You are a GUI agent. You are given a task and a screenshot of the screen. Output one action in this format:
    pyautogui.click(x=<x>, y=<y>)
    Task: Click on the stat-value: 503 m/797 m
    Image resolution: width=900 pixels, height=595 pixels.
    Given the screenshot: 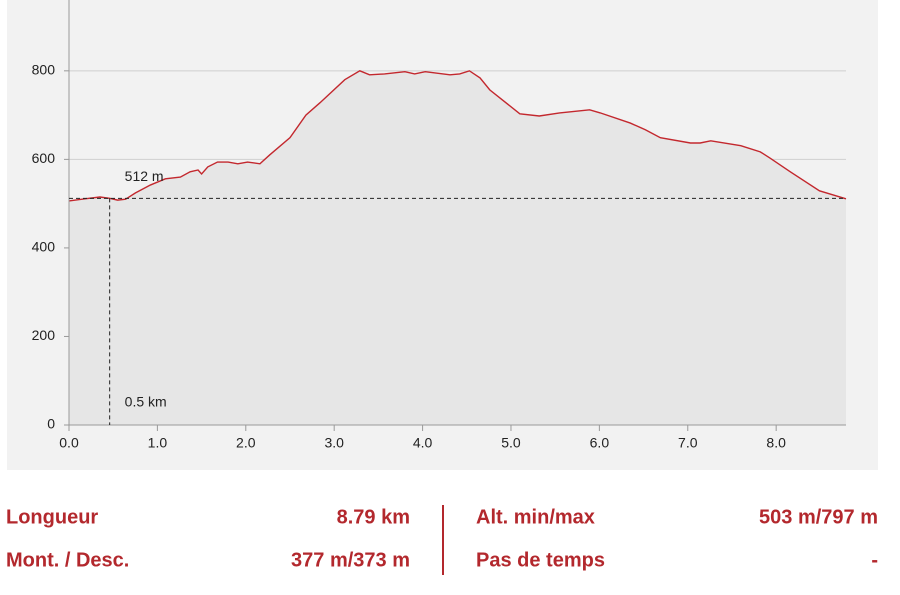 What is the action you would take?
    pyautogui.click(x=818, y=517)
    